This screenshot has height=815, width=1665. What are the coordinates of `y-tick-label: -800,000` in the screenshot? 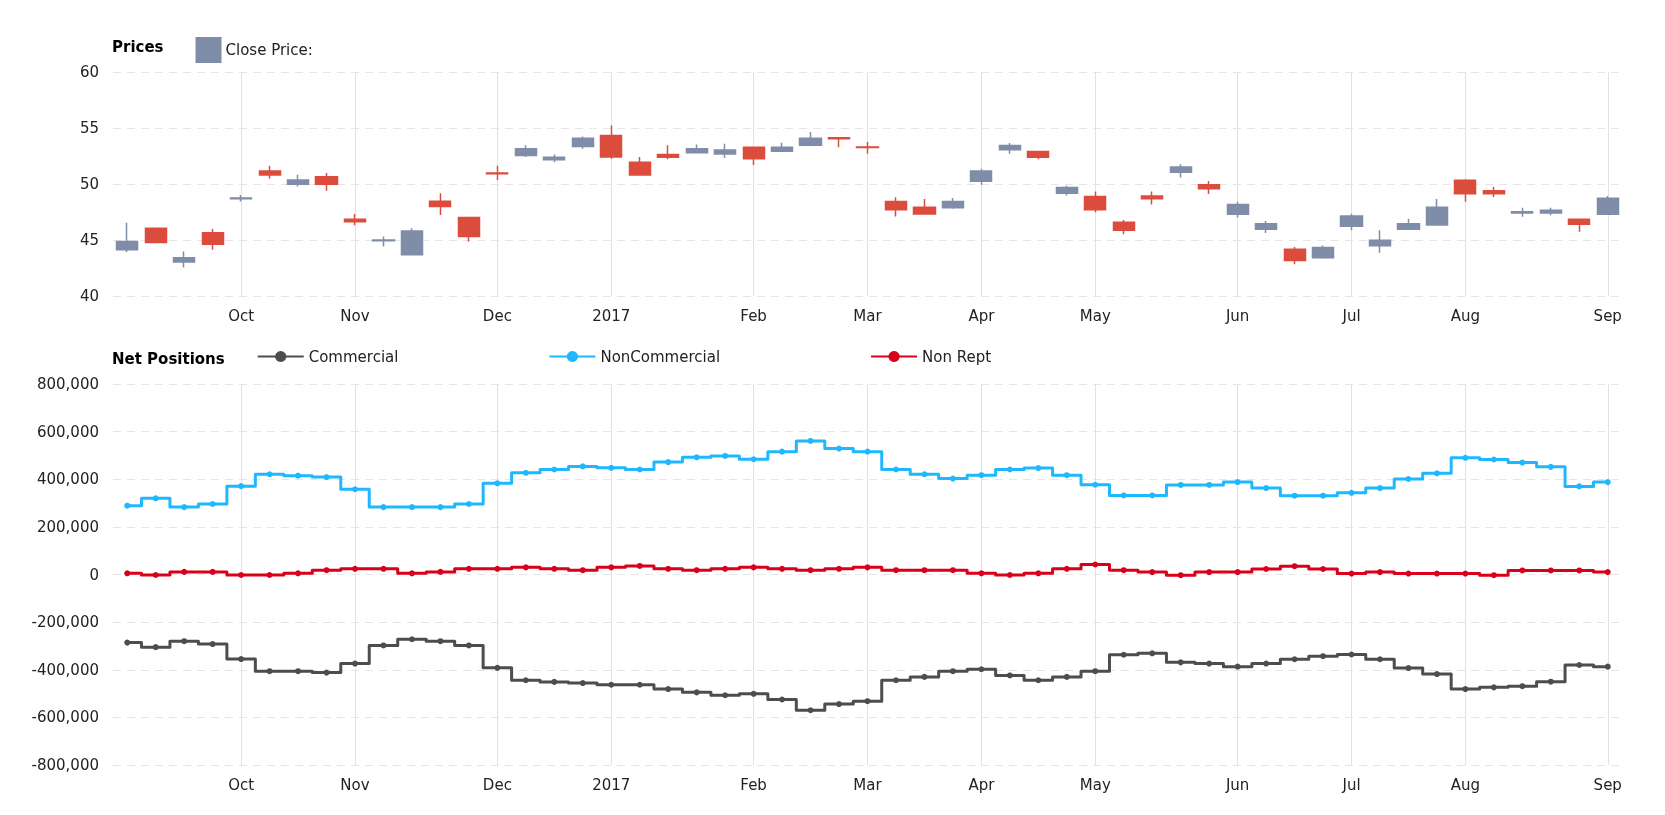 It's located at (65, 765).